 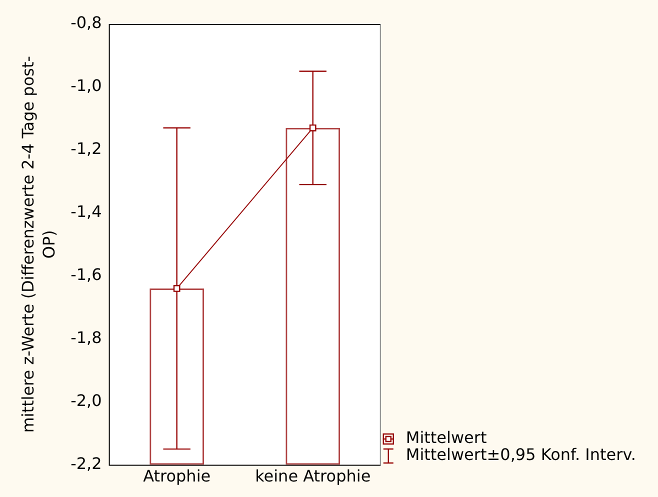 What do you see at coordinates (86, 22) in the screenshot?
I see `y-tick-label: -0,8` at bounding box center [86, 22].